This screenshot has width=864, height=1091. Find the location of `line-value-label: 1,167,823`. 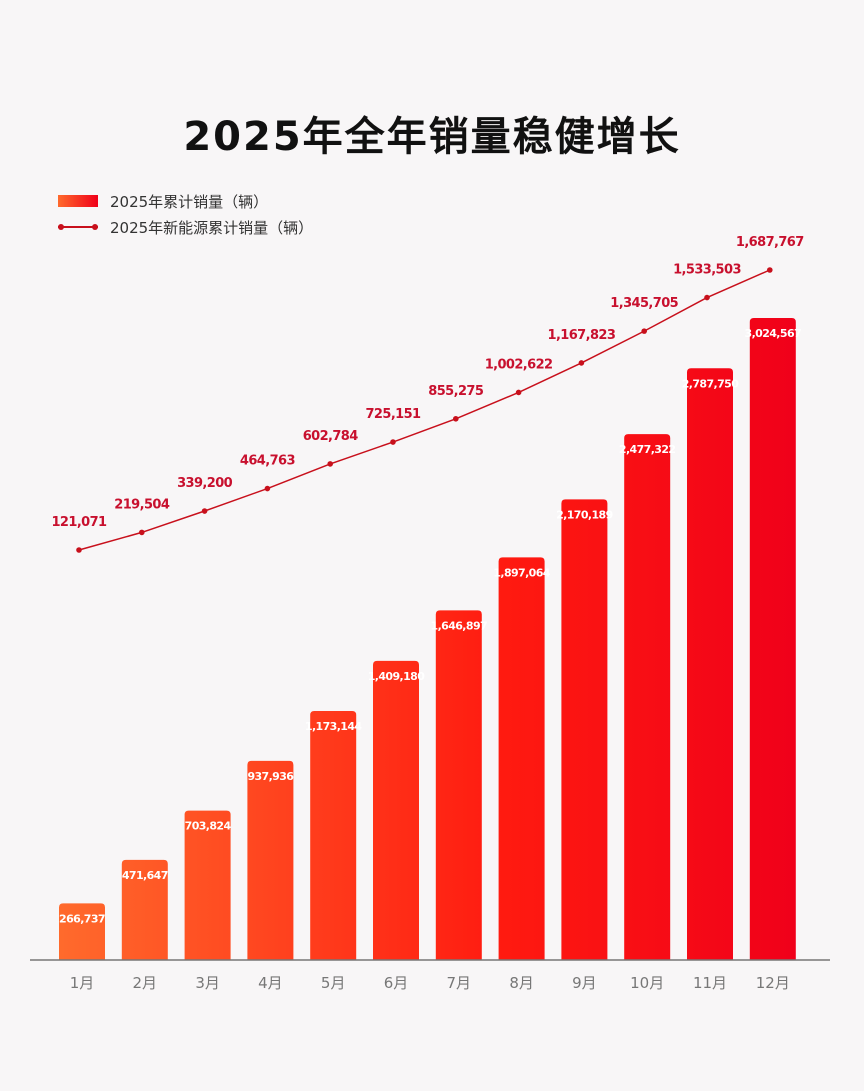

line-value-label: 1,167,823 is located at coordinates (582, 335).